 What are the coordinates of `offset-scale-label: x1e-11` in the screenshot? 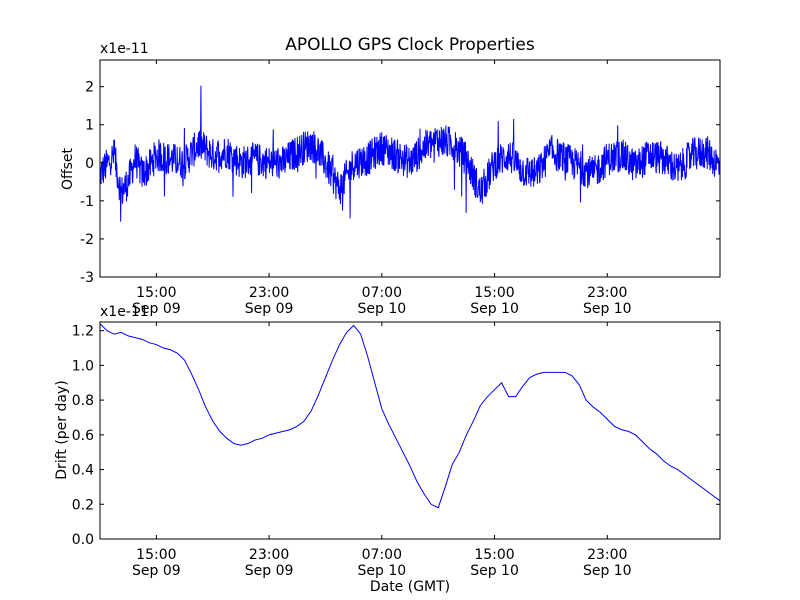 It's located at (124, 49).